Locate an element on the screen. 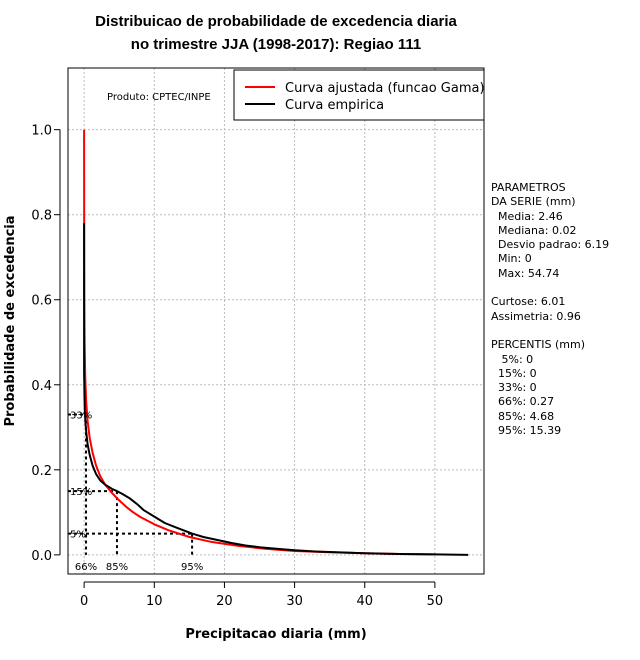 The height and width of the screenshot is (660, 640). percentile-value-label: 85% is located at coordinates (117, 567).